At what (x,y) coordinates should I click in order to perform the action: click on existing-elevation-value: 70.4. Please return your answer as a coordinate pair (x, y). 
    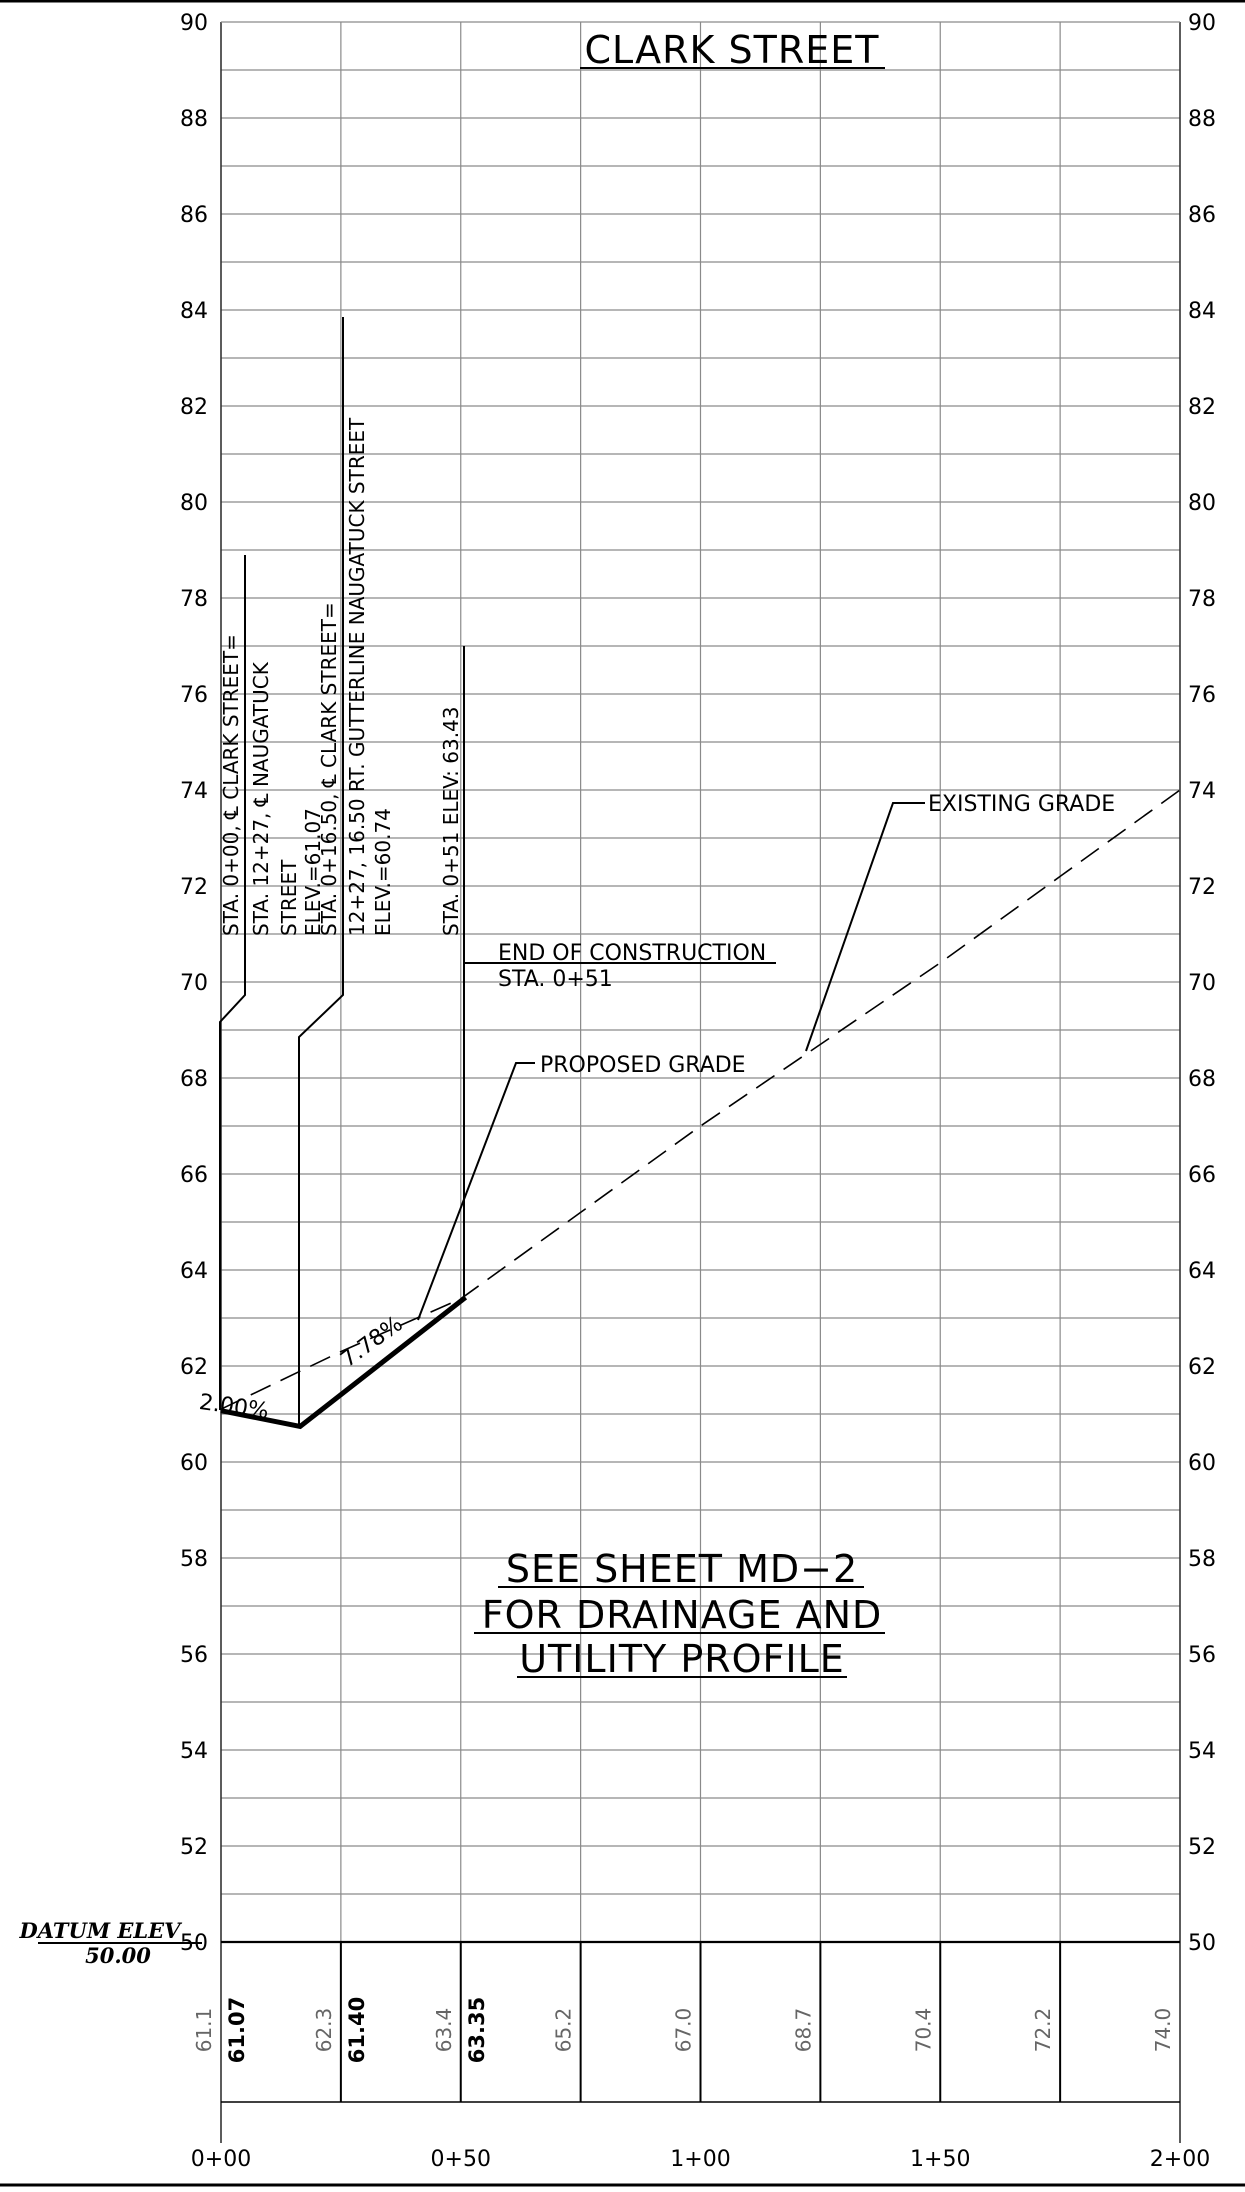
    Looking at the image, I should click on (923, 2030).